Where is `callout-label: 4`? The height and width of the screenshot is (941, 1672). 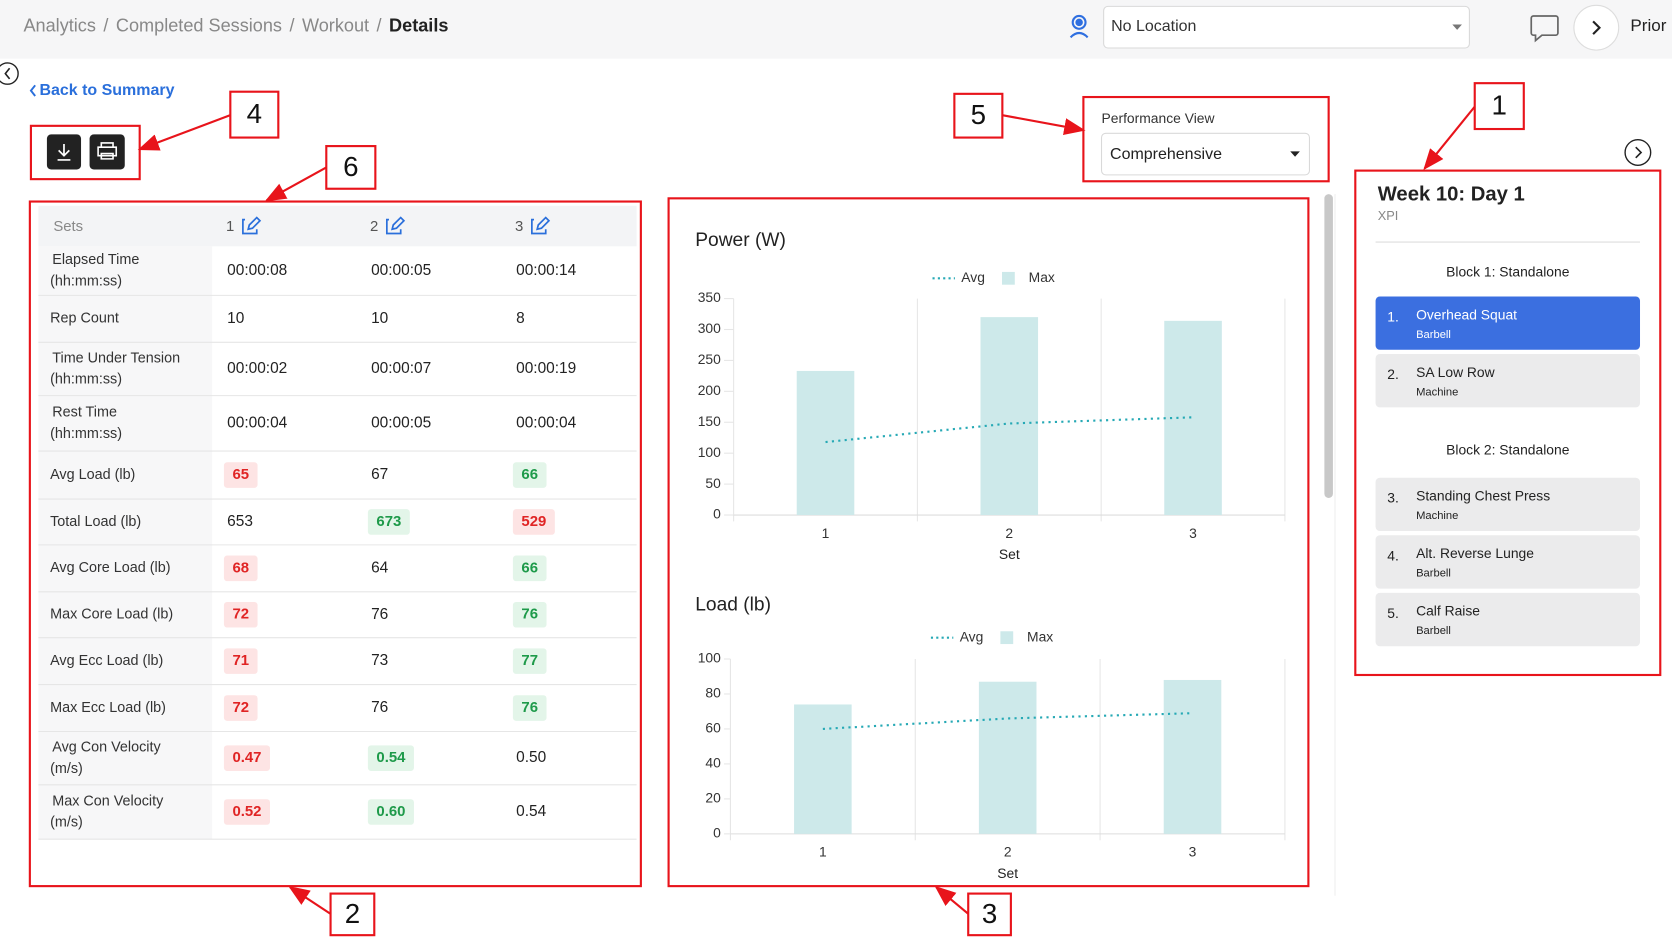
callout-label: 4 is located at coordinates (254, 113).